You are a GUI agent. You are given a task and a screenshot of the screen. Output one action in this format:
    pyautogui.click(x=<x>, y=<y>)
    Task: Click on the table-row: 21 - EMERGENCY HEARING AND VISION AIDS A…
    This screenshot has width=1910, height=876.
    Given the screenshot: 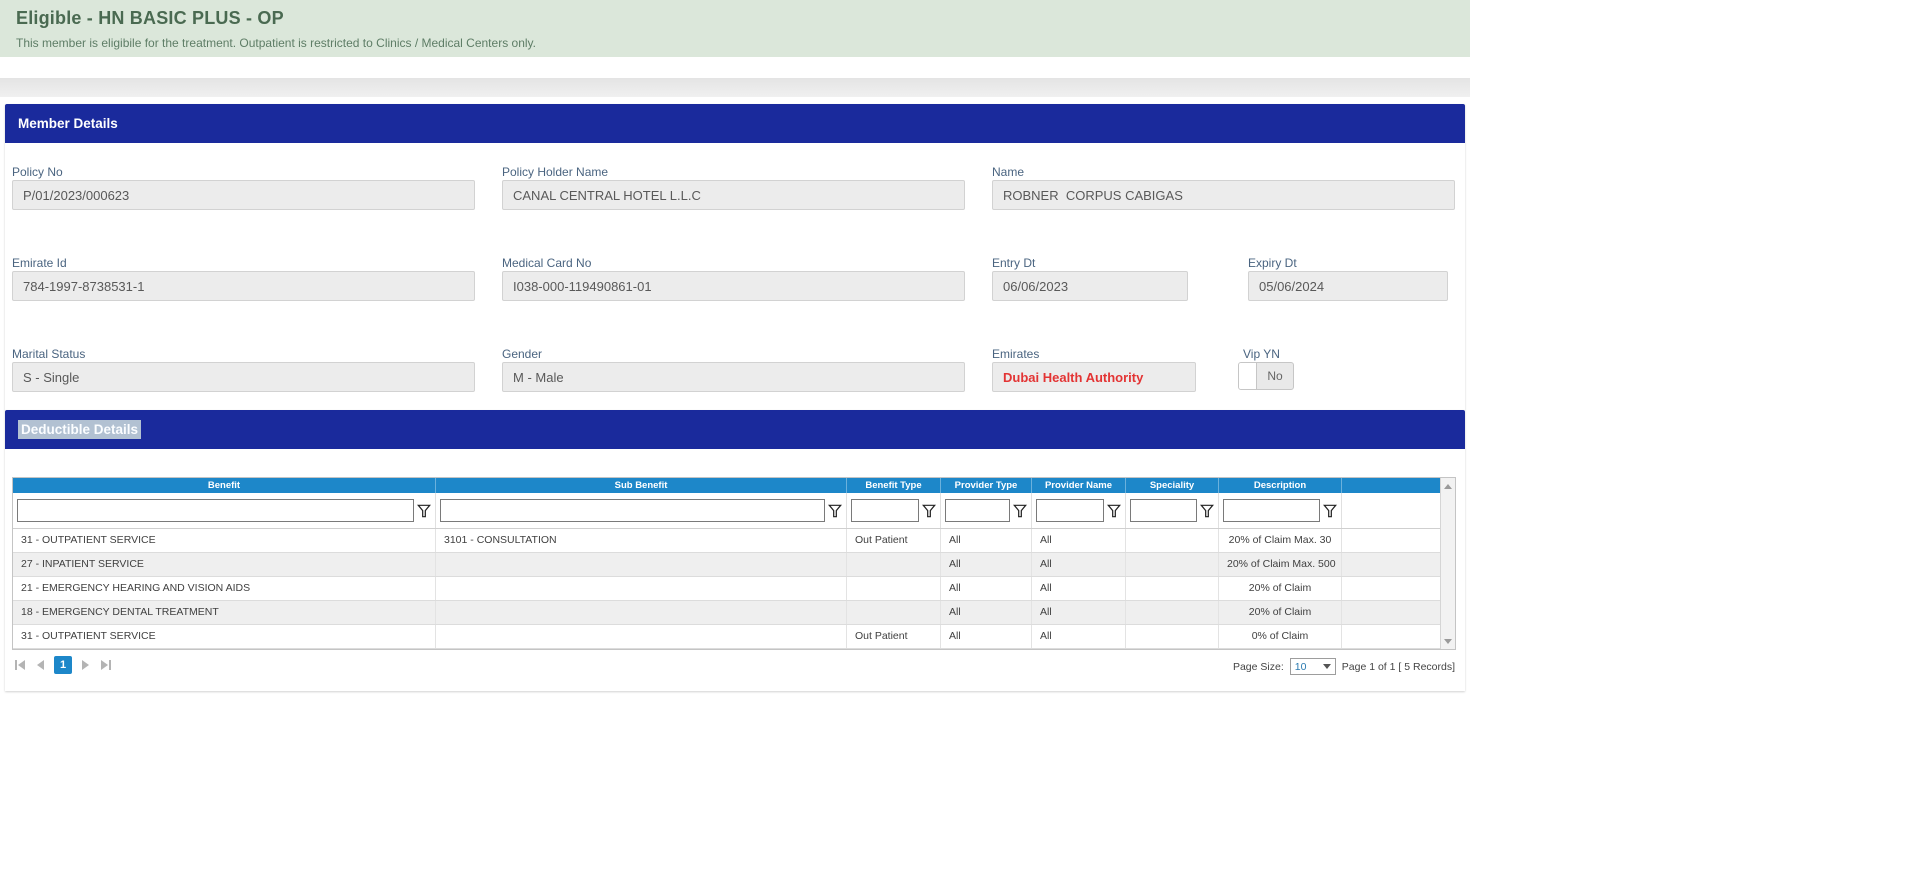 What is the action you would take?
    pyautogui.click(x=734, y=589)
    